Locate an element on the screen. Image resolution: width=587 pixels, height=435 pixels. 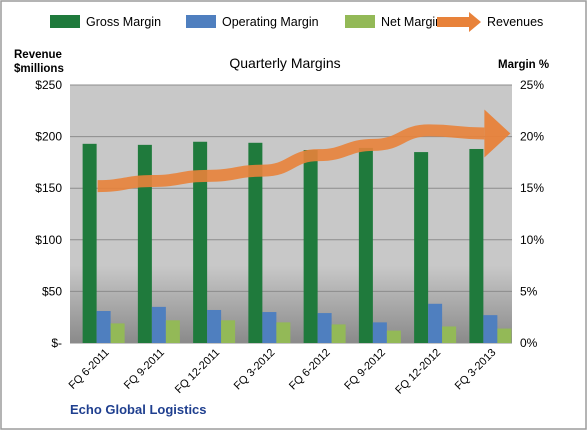
legend-label: Operating Margin is located at coordinates (270, 22).